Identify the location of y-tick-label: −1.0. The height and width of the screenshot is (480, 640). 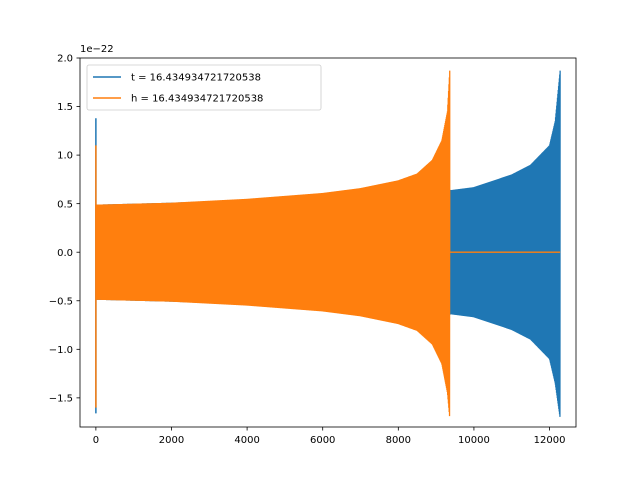
(61, 350).